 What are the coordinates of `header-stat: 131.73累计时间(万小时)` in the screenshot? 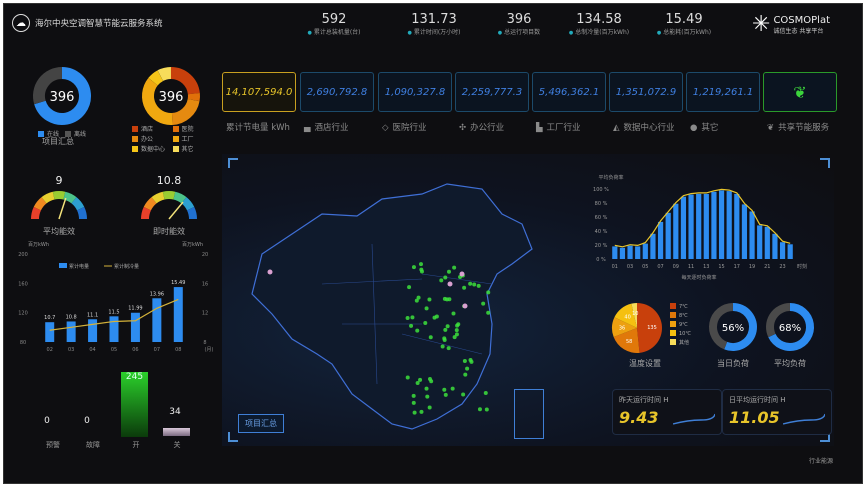 It's located at (434, 24).